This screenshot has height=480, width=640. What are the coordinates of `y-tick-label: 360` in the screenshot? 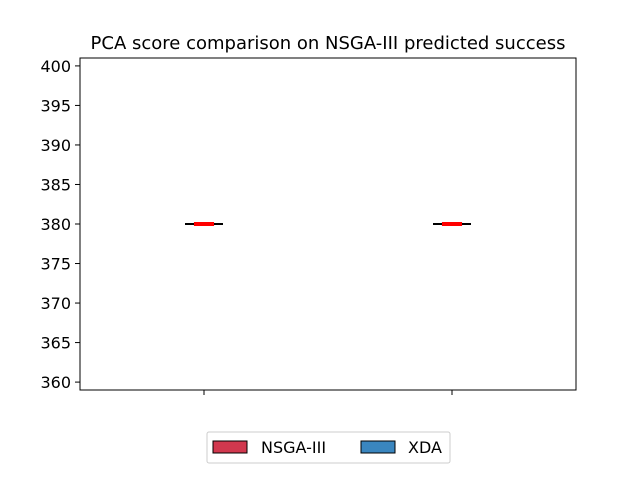 It's located at (55, 382).